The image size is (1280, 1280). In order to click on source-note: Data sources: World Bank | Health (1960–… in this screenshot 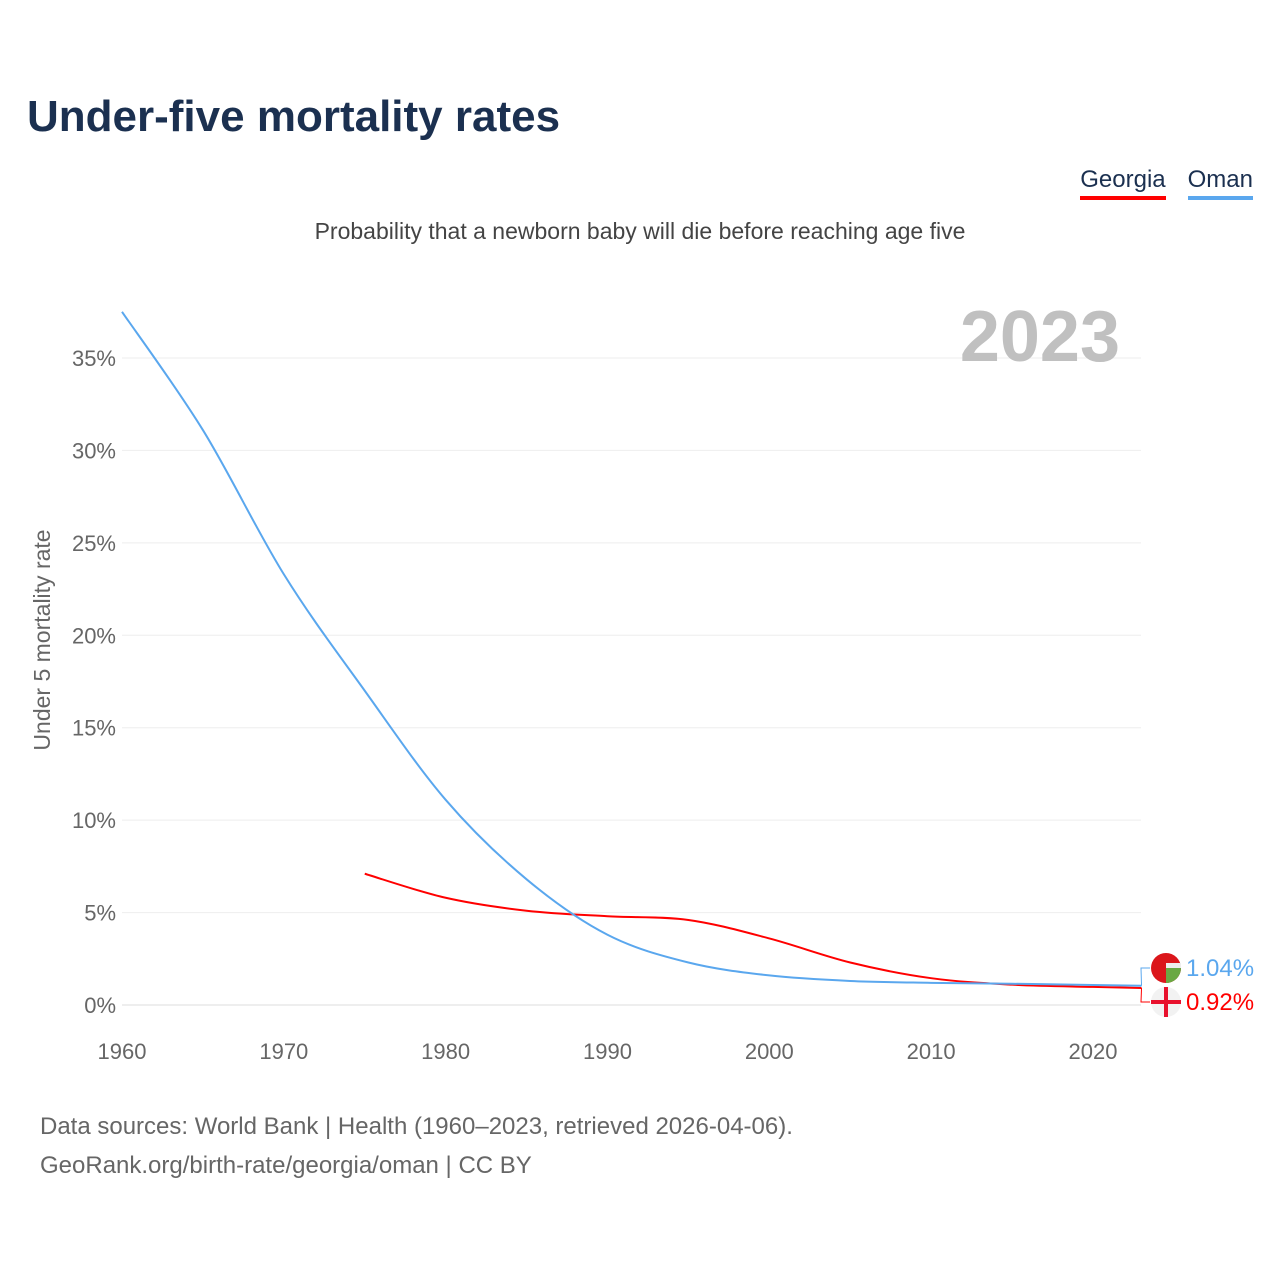, I will do `click(416, 1146)`.